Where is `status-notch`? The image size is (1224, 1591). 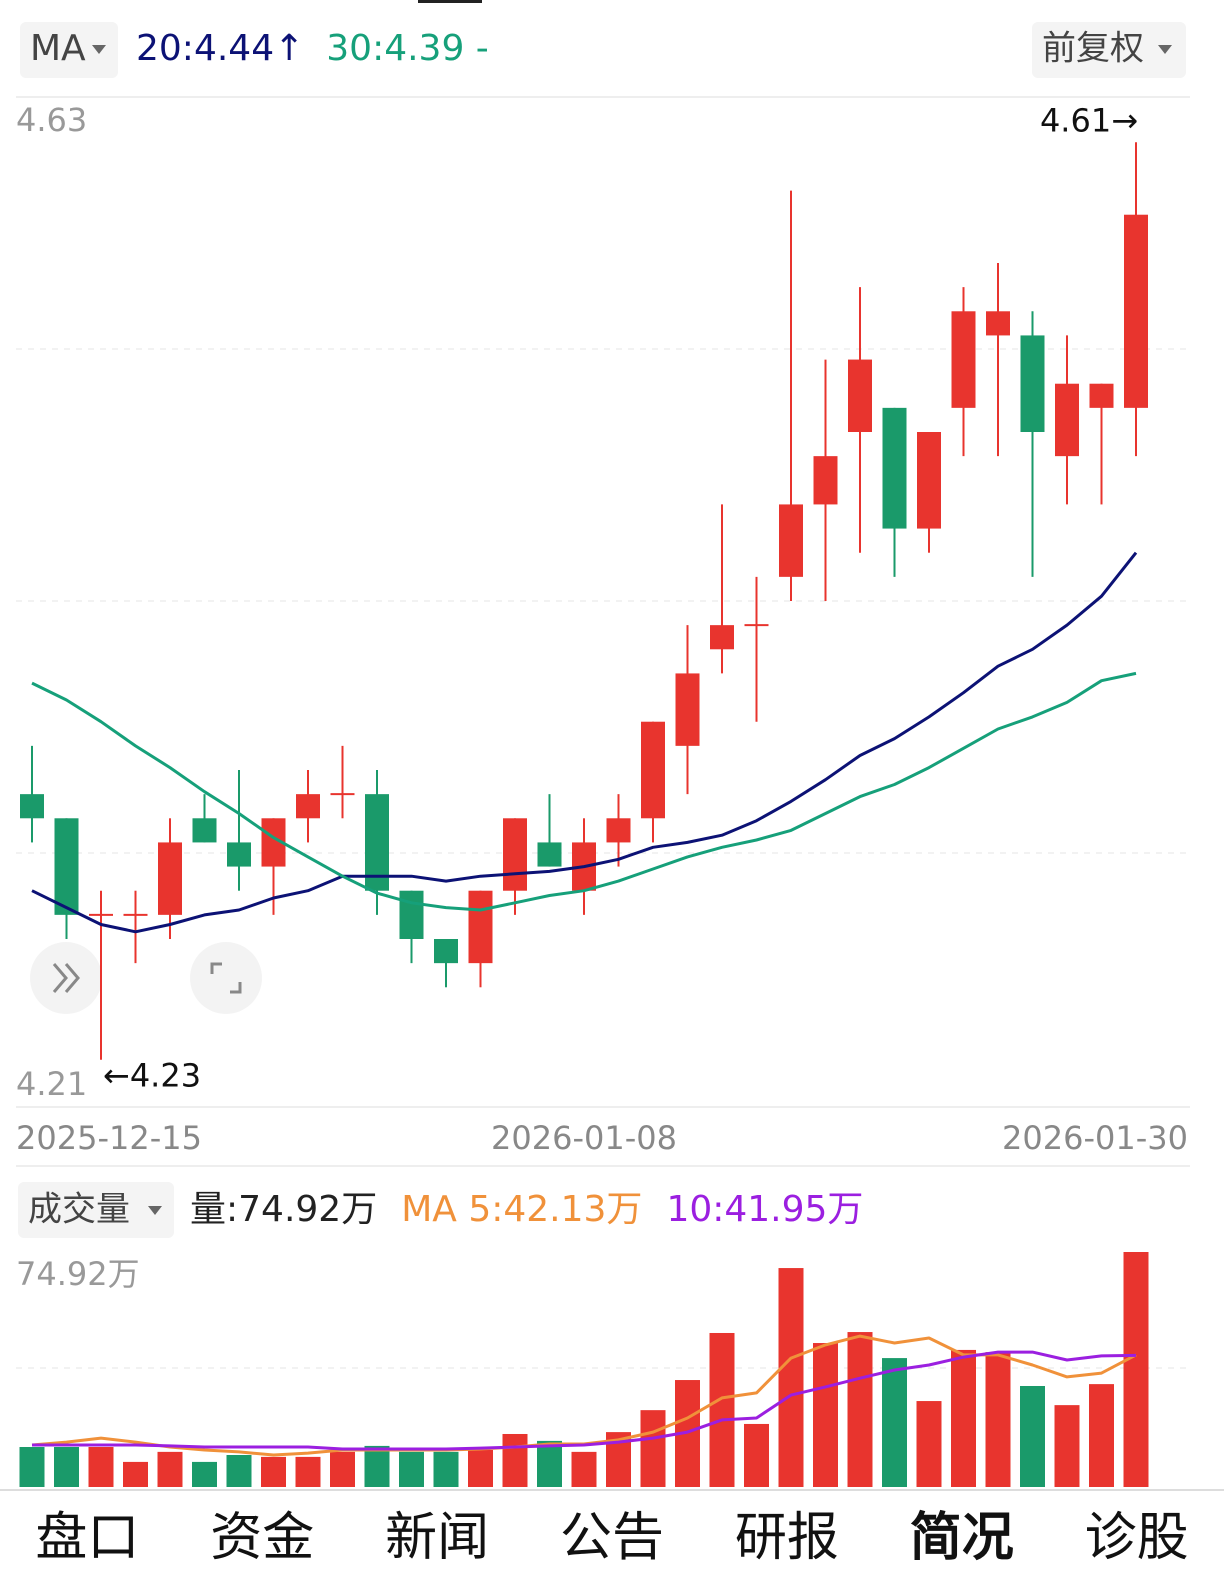 status-notch is located at coordinates (450, 1).